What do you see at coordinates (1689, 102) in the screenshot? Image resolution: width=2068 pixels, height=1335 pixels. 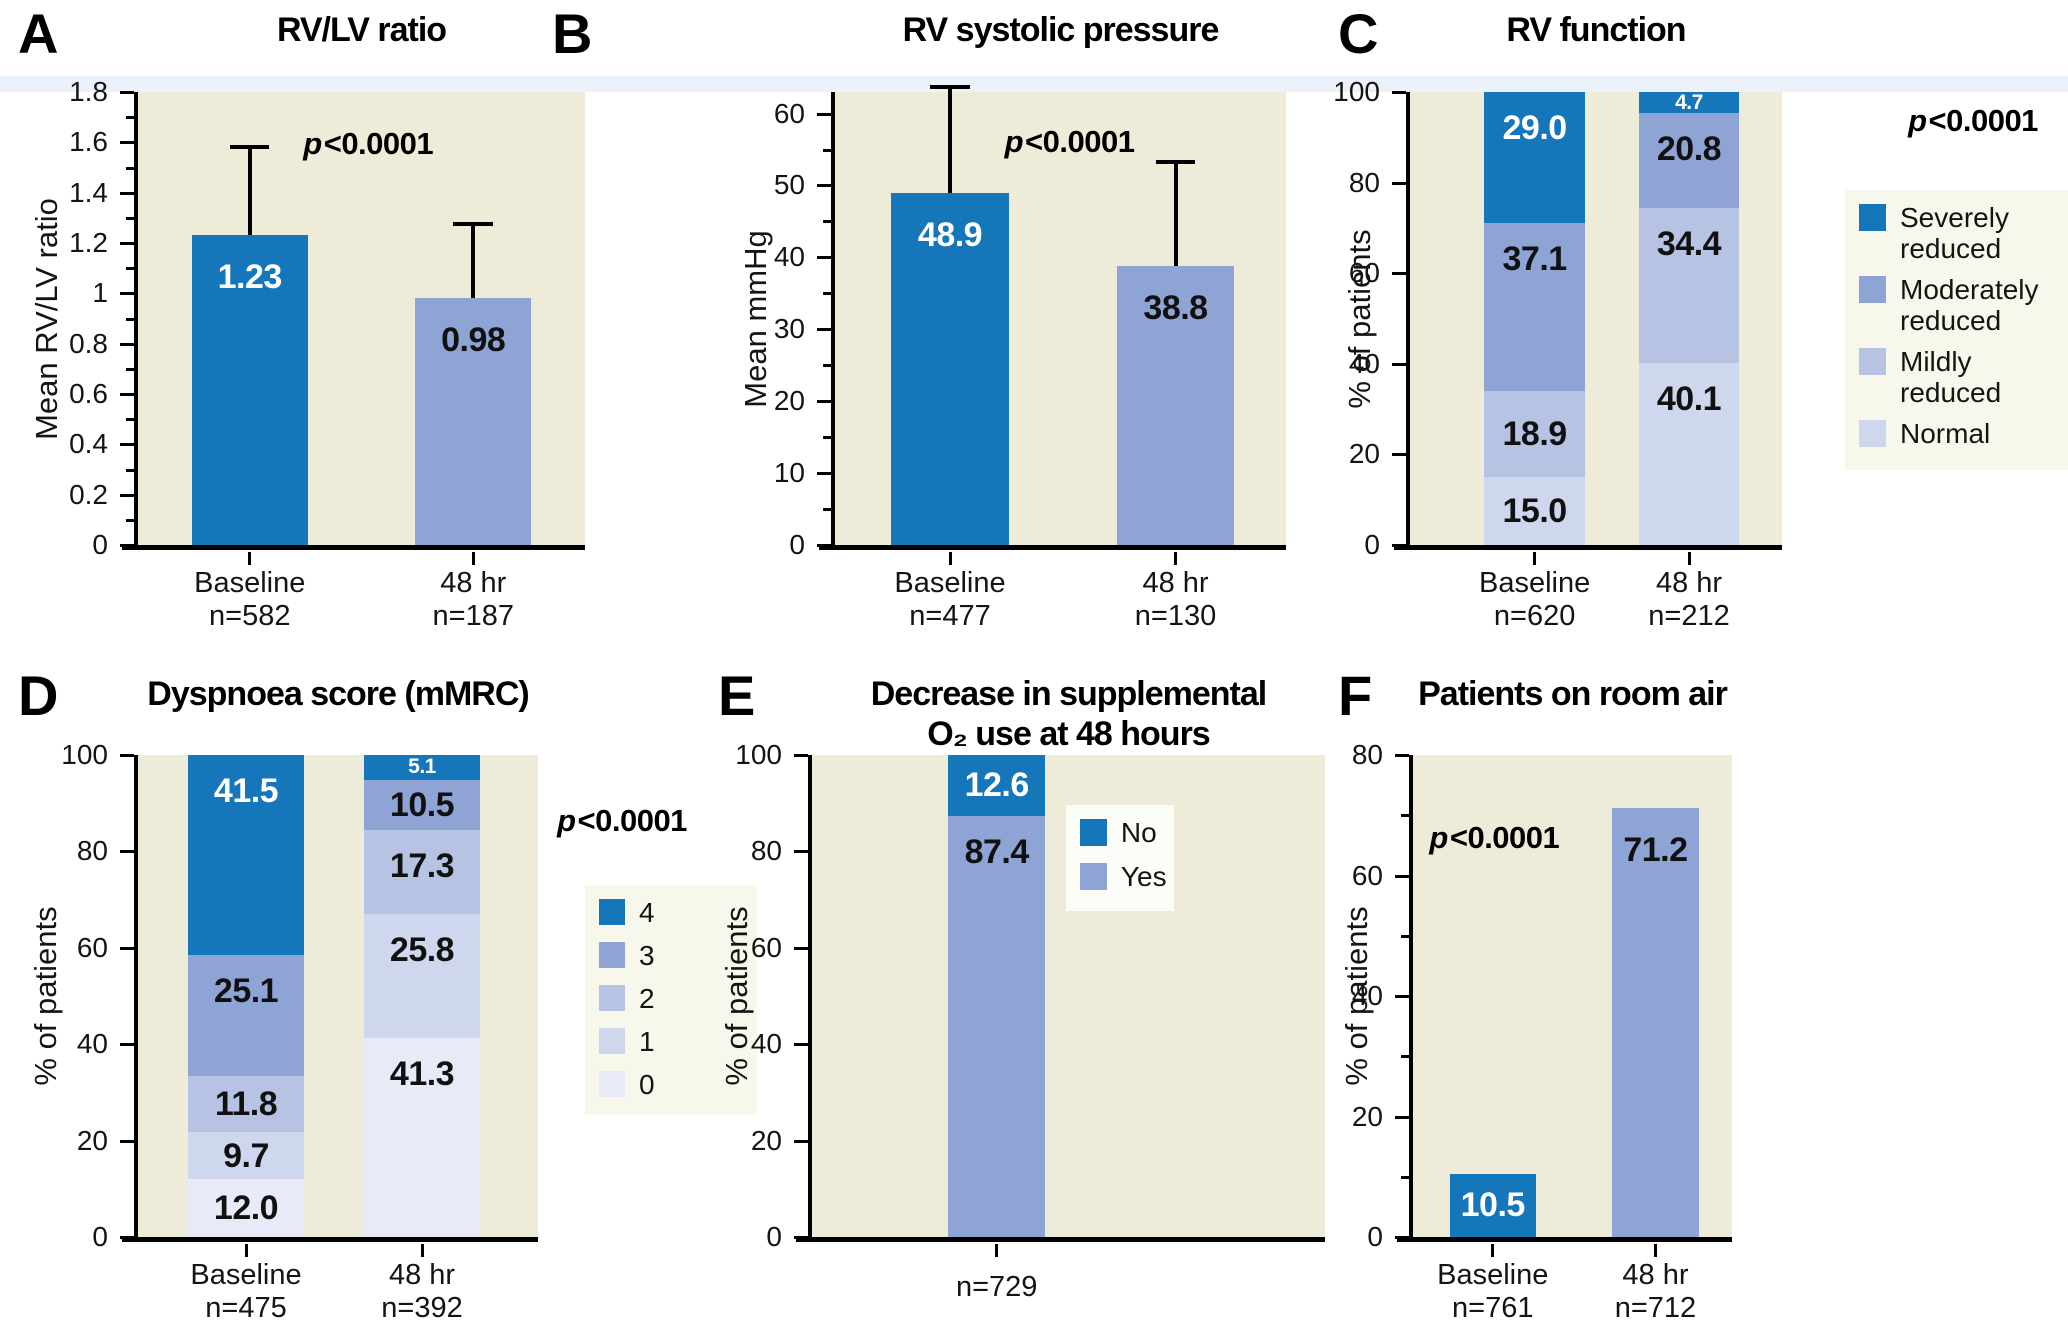 I see `bar-value-label: 4.7` at bounding box center [1689, 102].